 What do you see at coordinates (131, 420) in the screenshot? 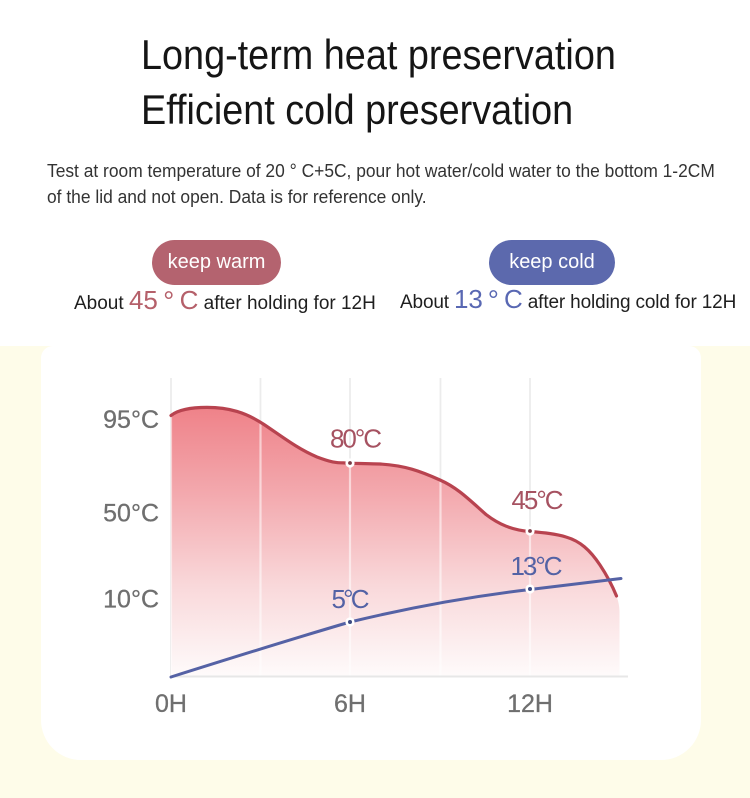
I see `svg-text: 95°C` at bounding box center [131, 420].